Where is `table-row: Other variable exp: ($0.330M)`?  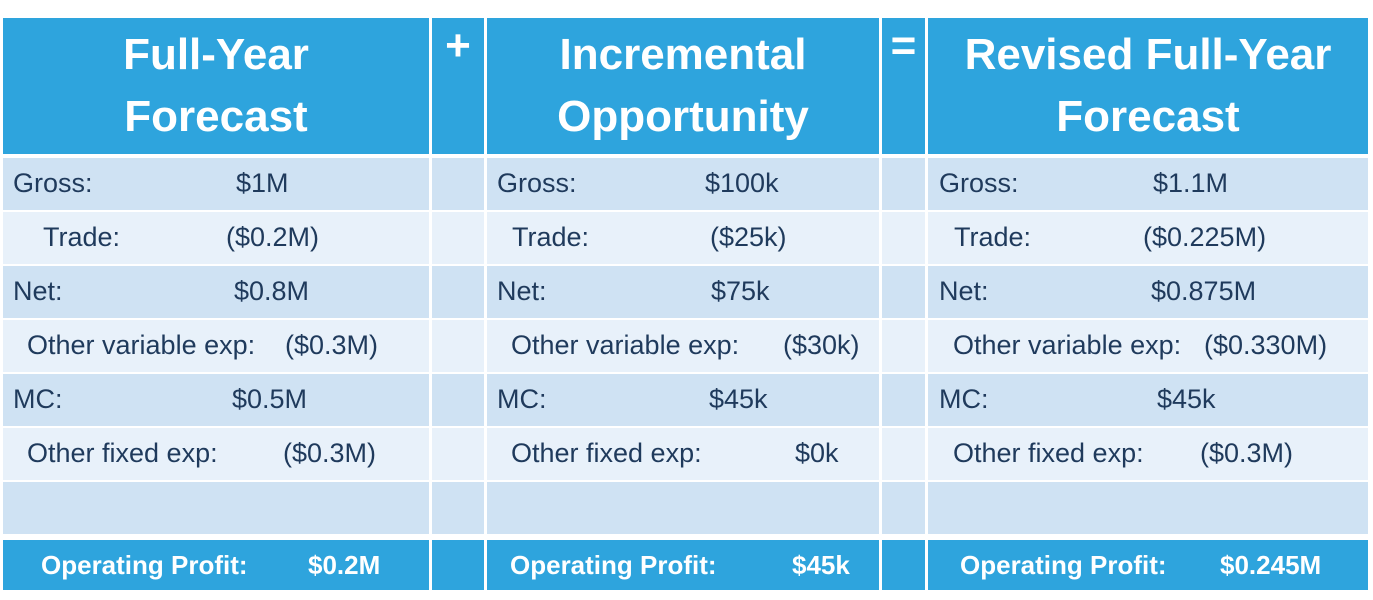 table-row: Other variable exp: ($0.330M) is located at coordinates (1148, 346).